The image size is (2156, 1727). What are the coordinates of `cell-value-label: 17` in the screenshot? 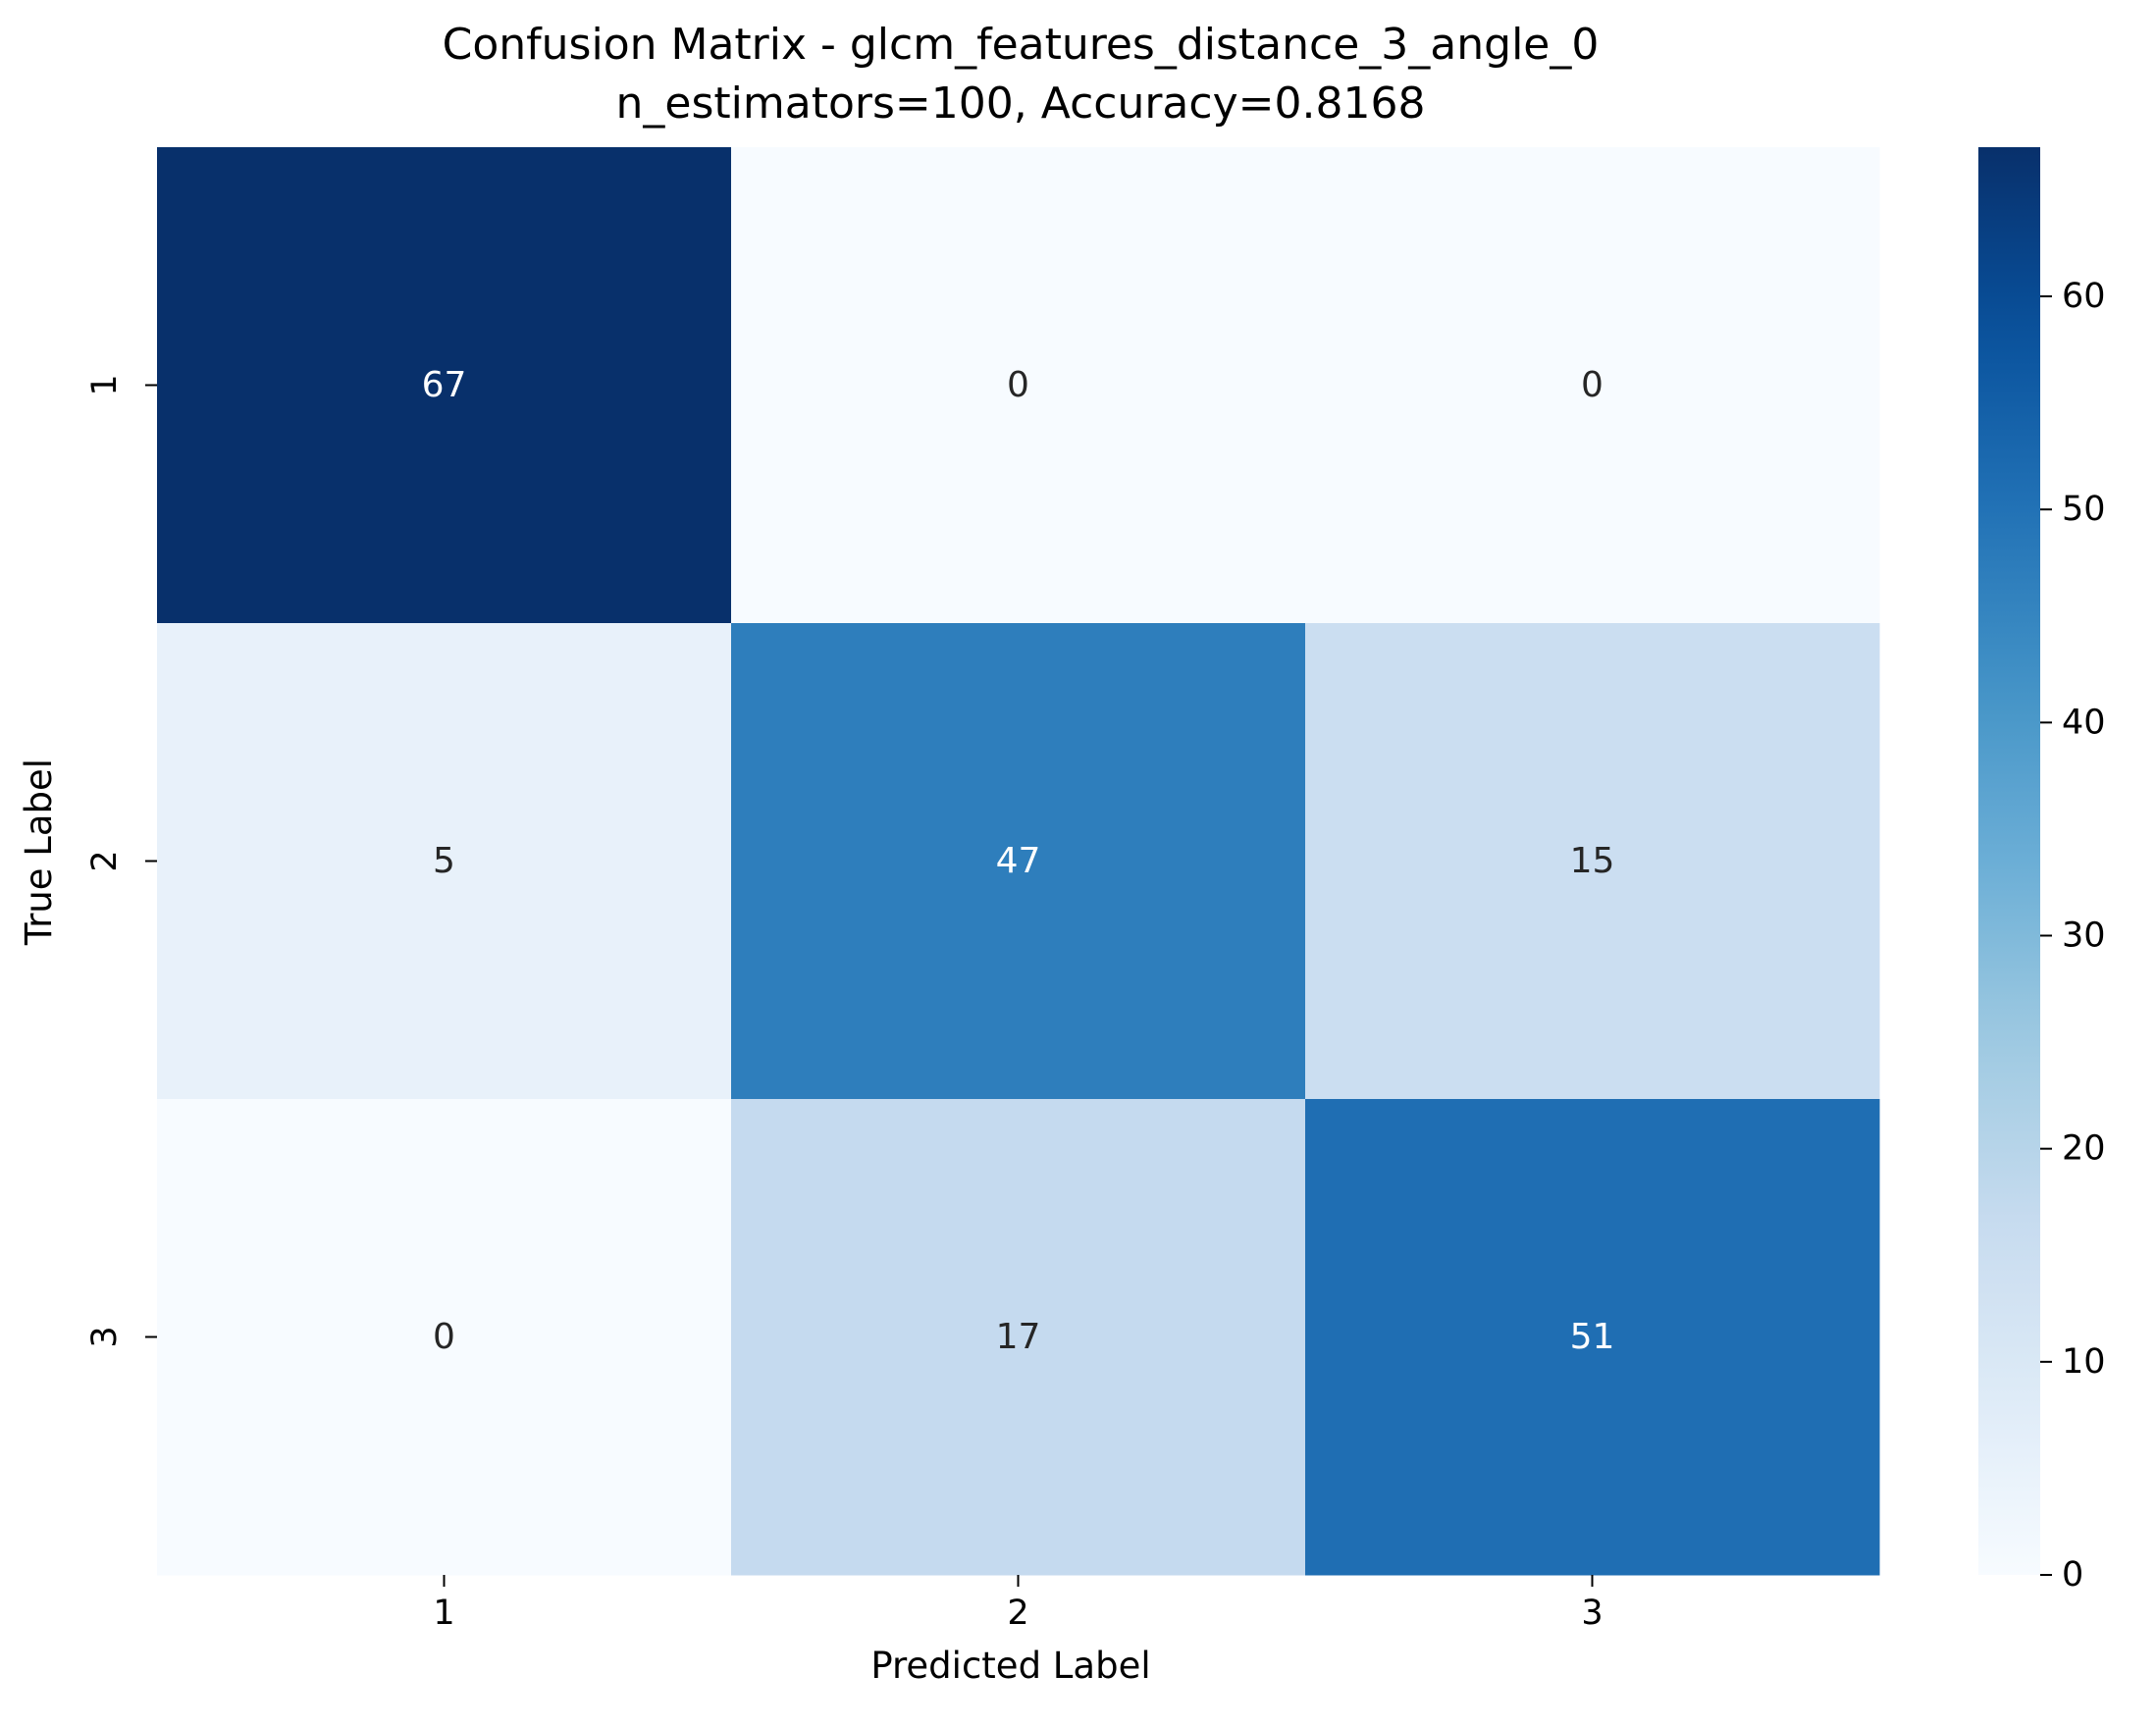 It's located at (1018, 1337).